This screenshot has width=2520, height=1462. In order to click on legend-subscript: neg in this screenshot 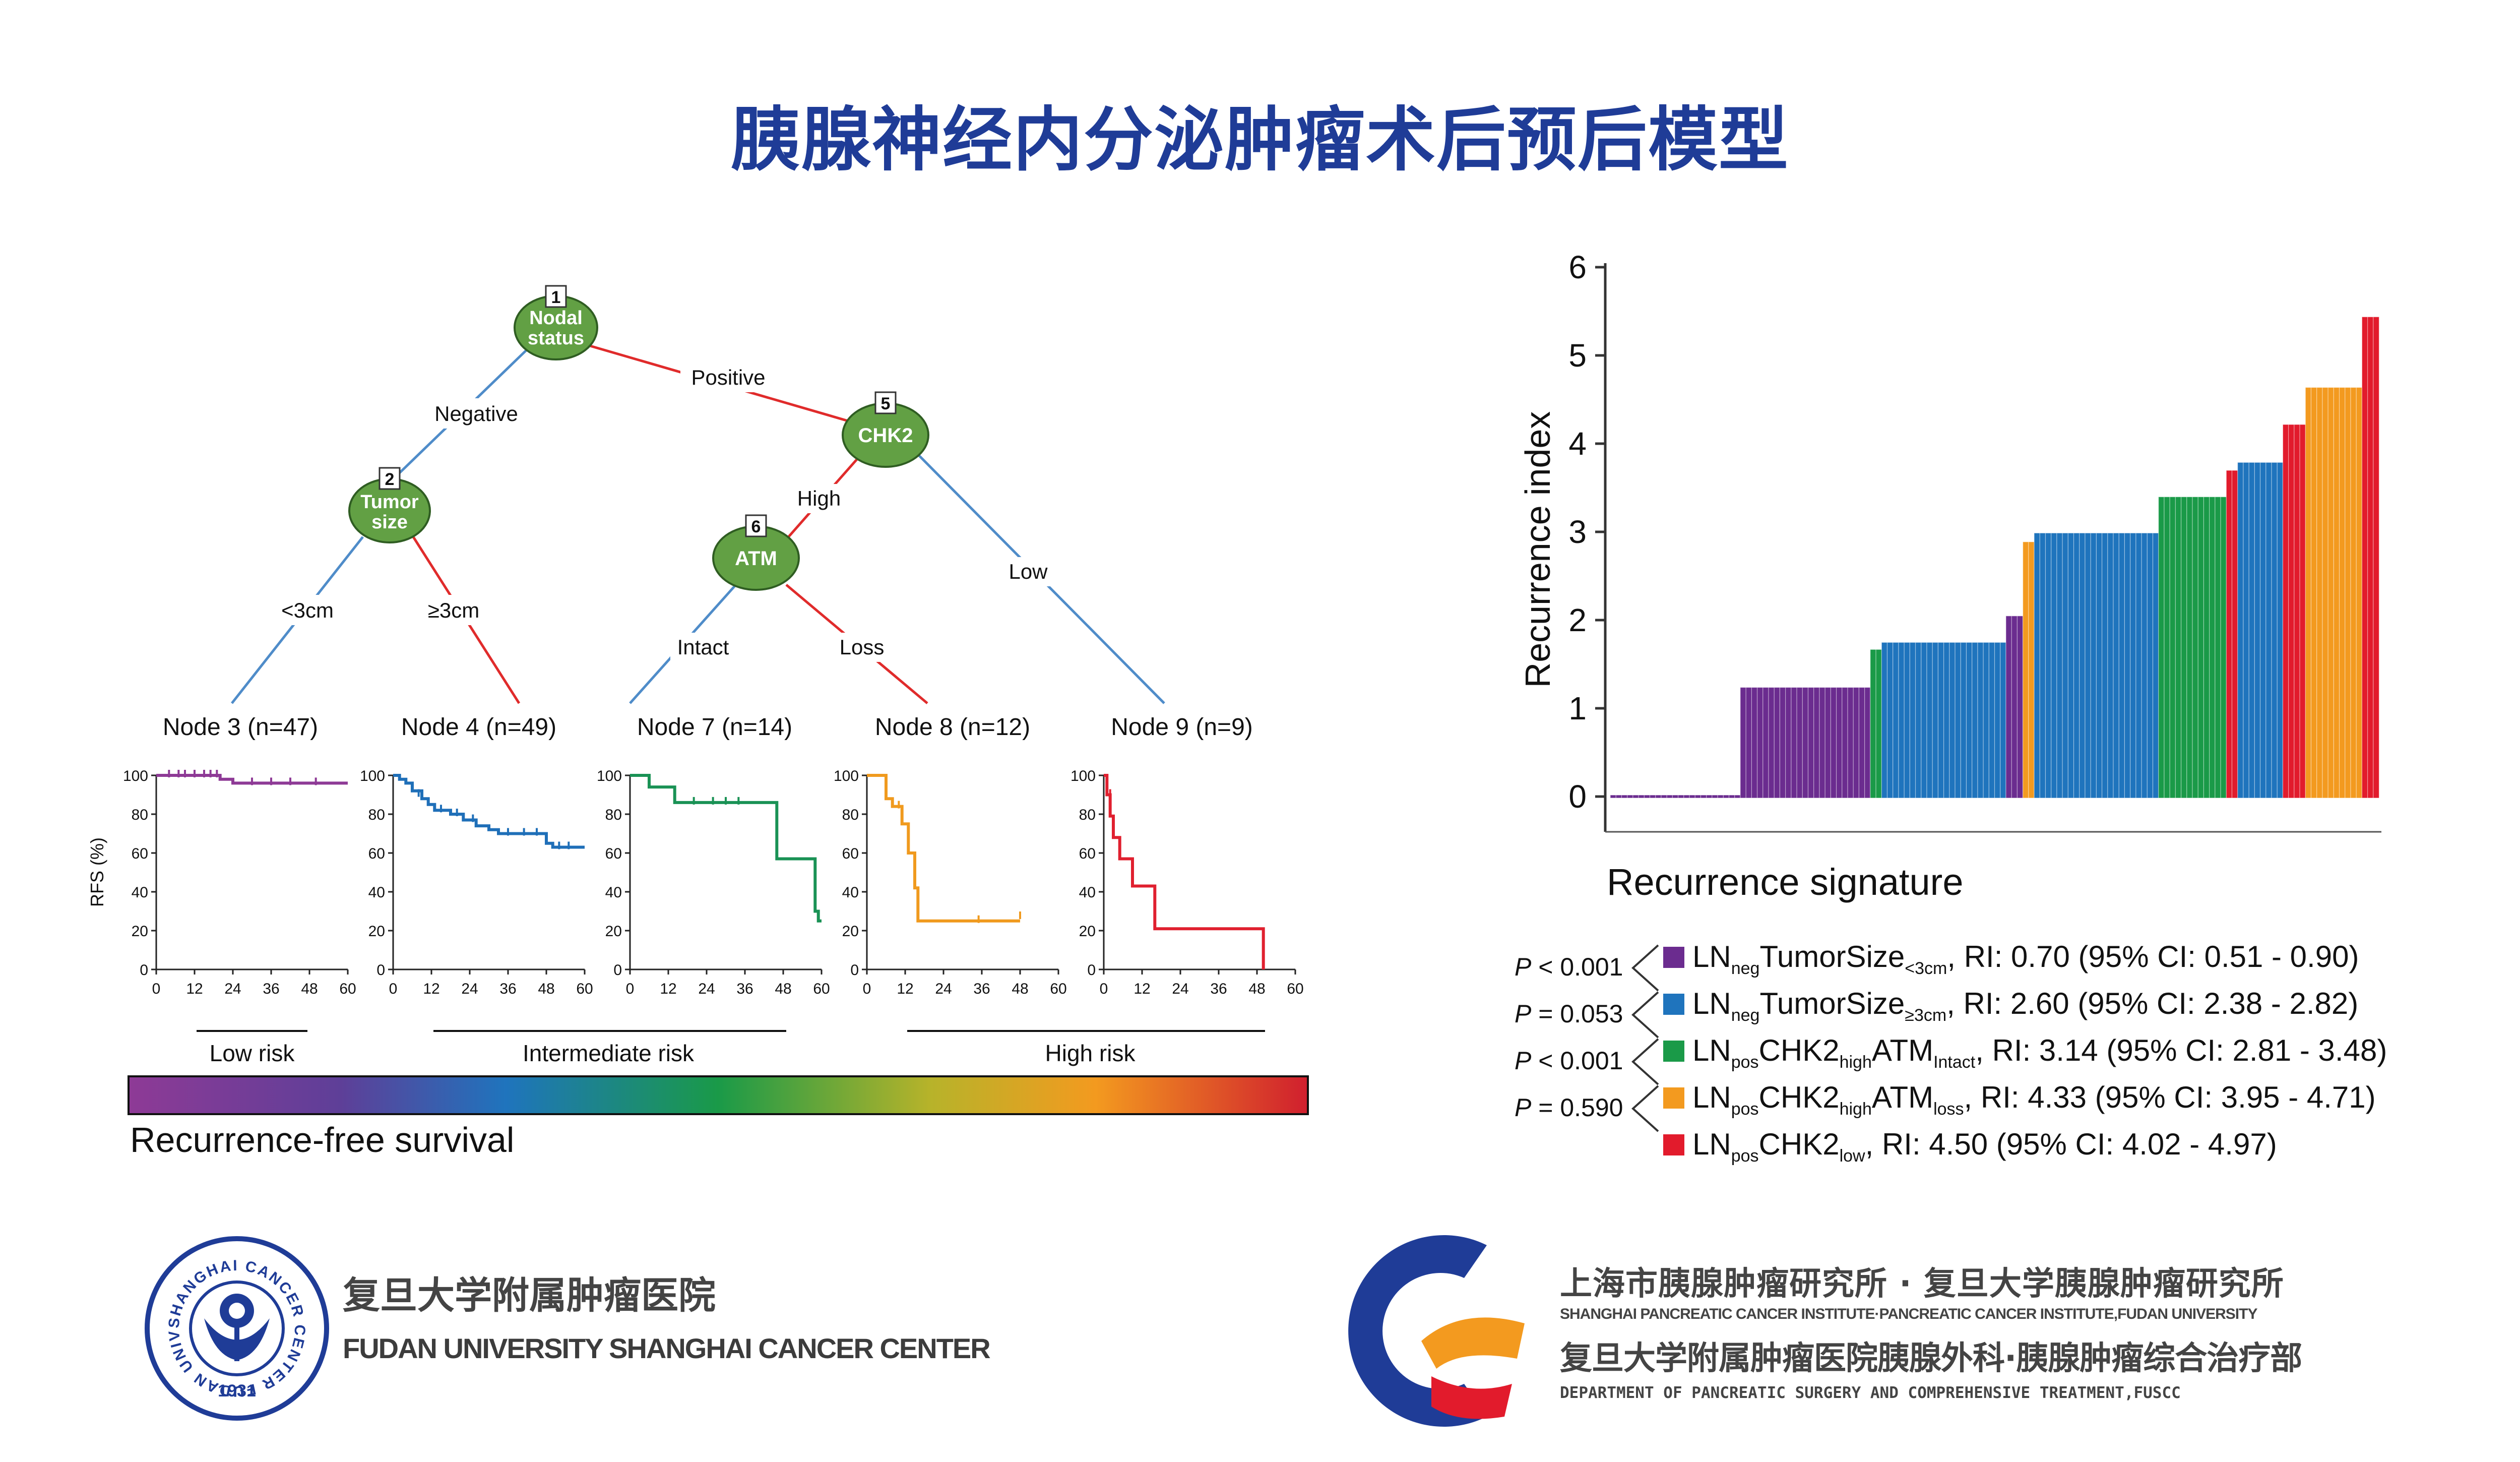, I will do `click(1746, 968)`.